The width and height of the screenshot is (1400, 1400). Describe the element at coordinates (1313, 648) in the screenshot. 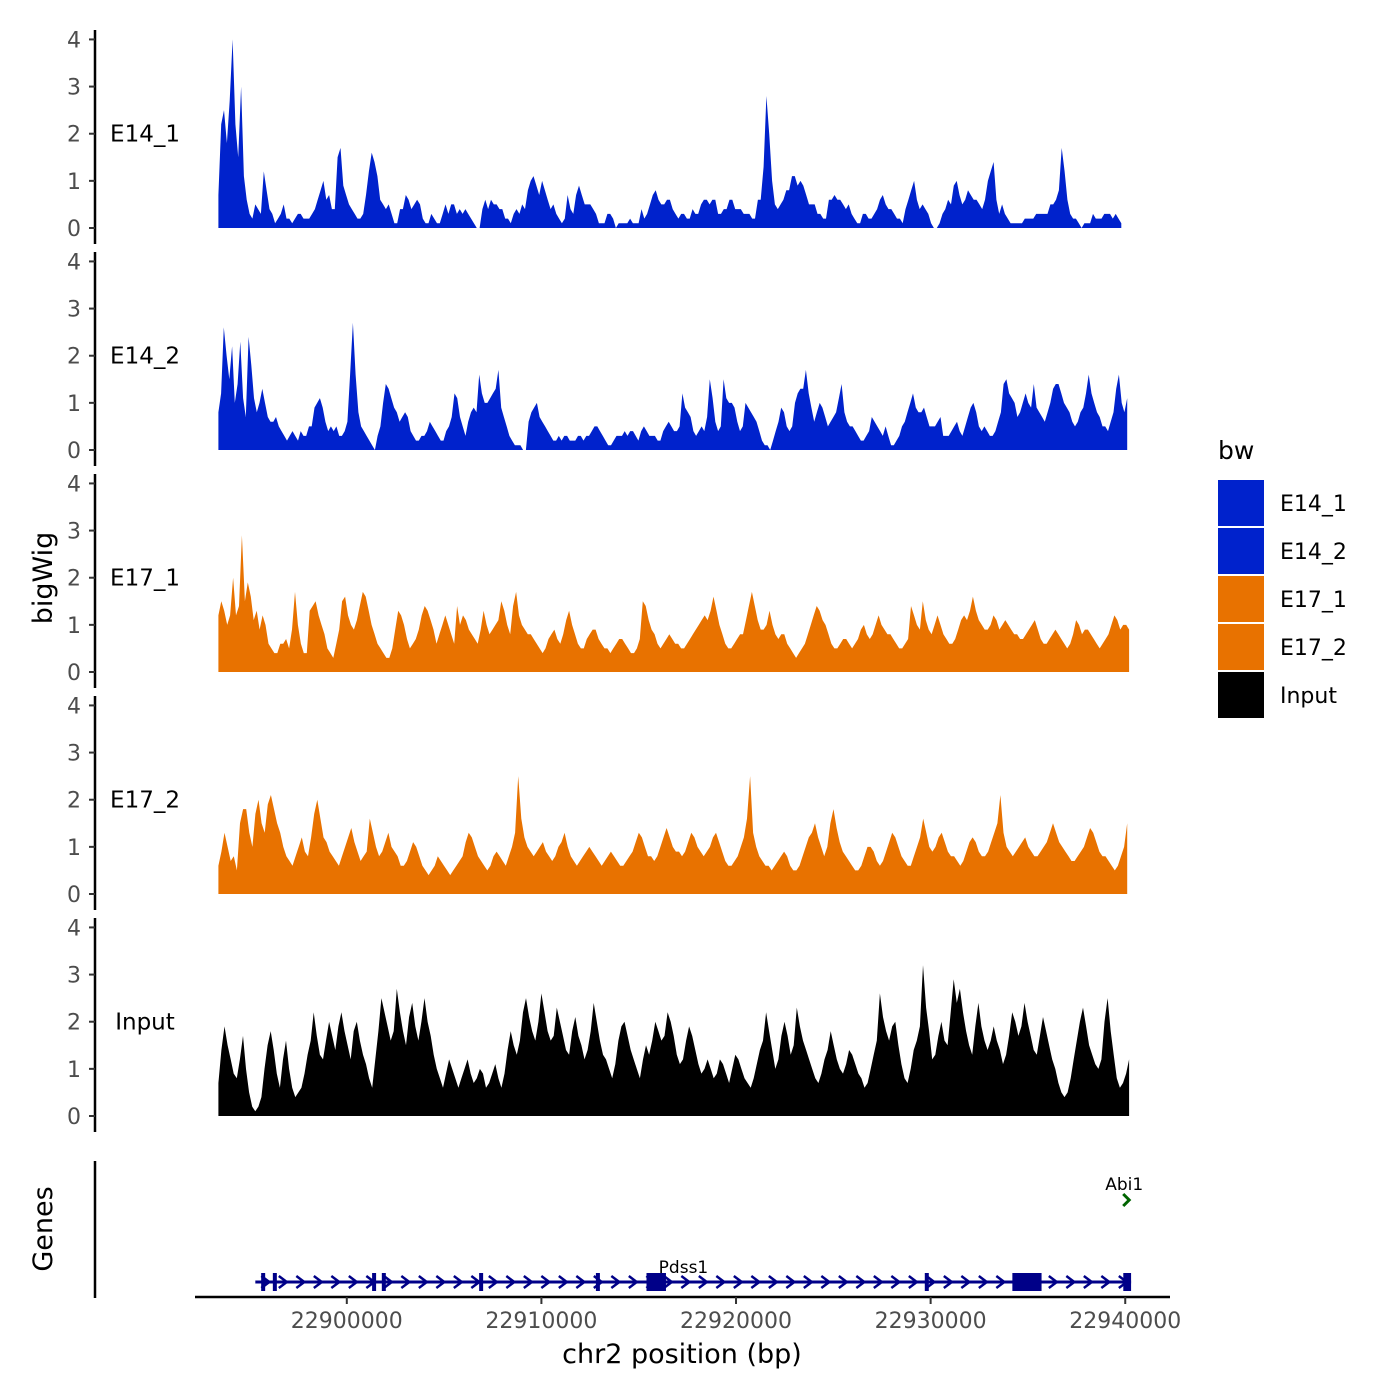

I see `legend-label: E17_2` at that location.